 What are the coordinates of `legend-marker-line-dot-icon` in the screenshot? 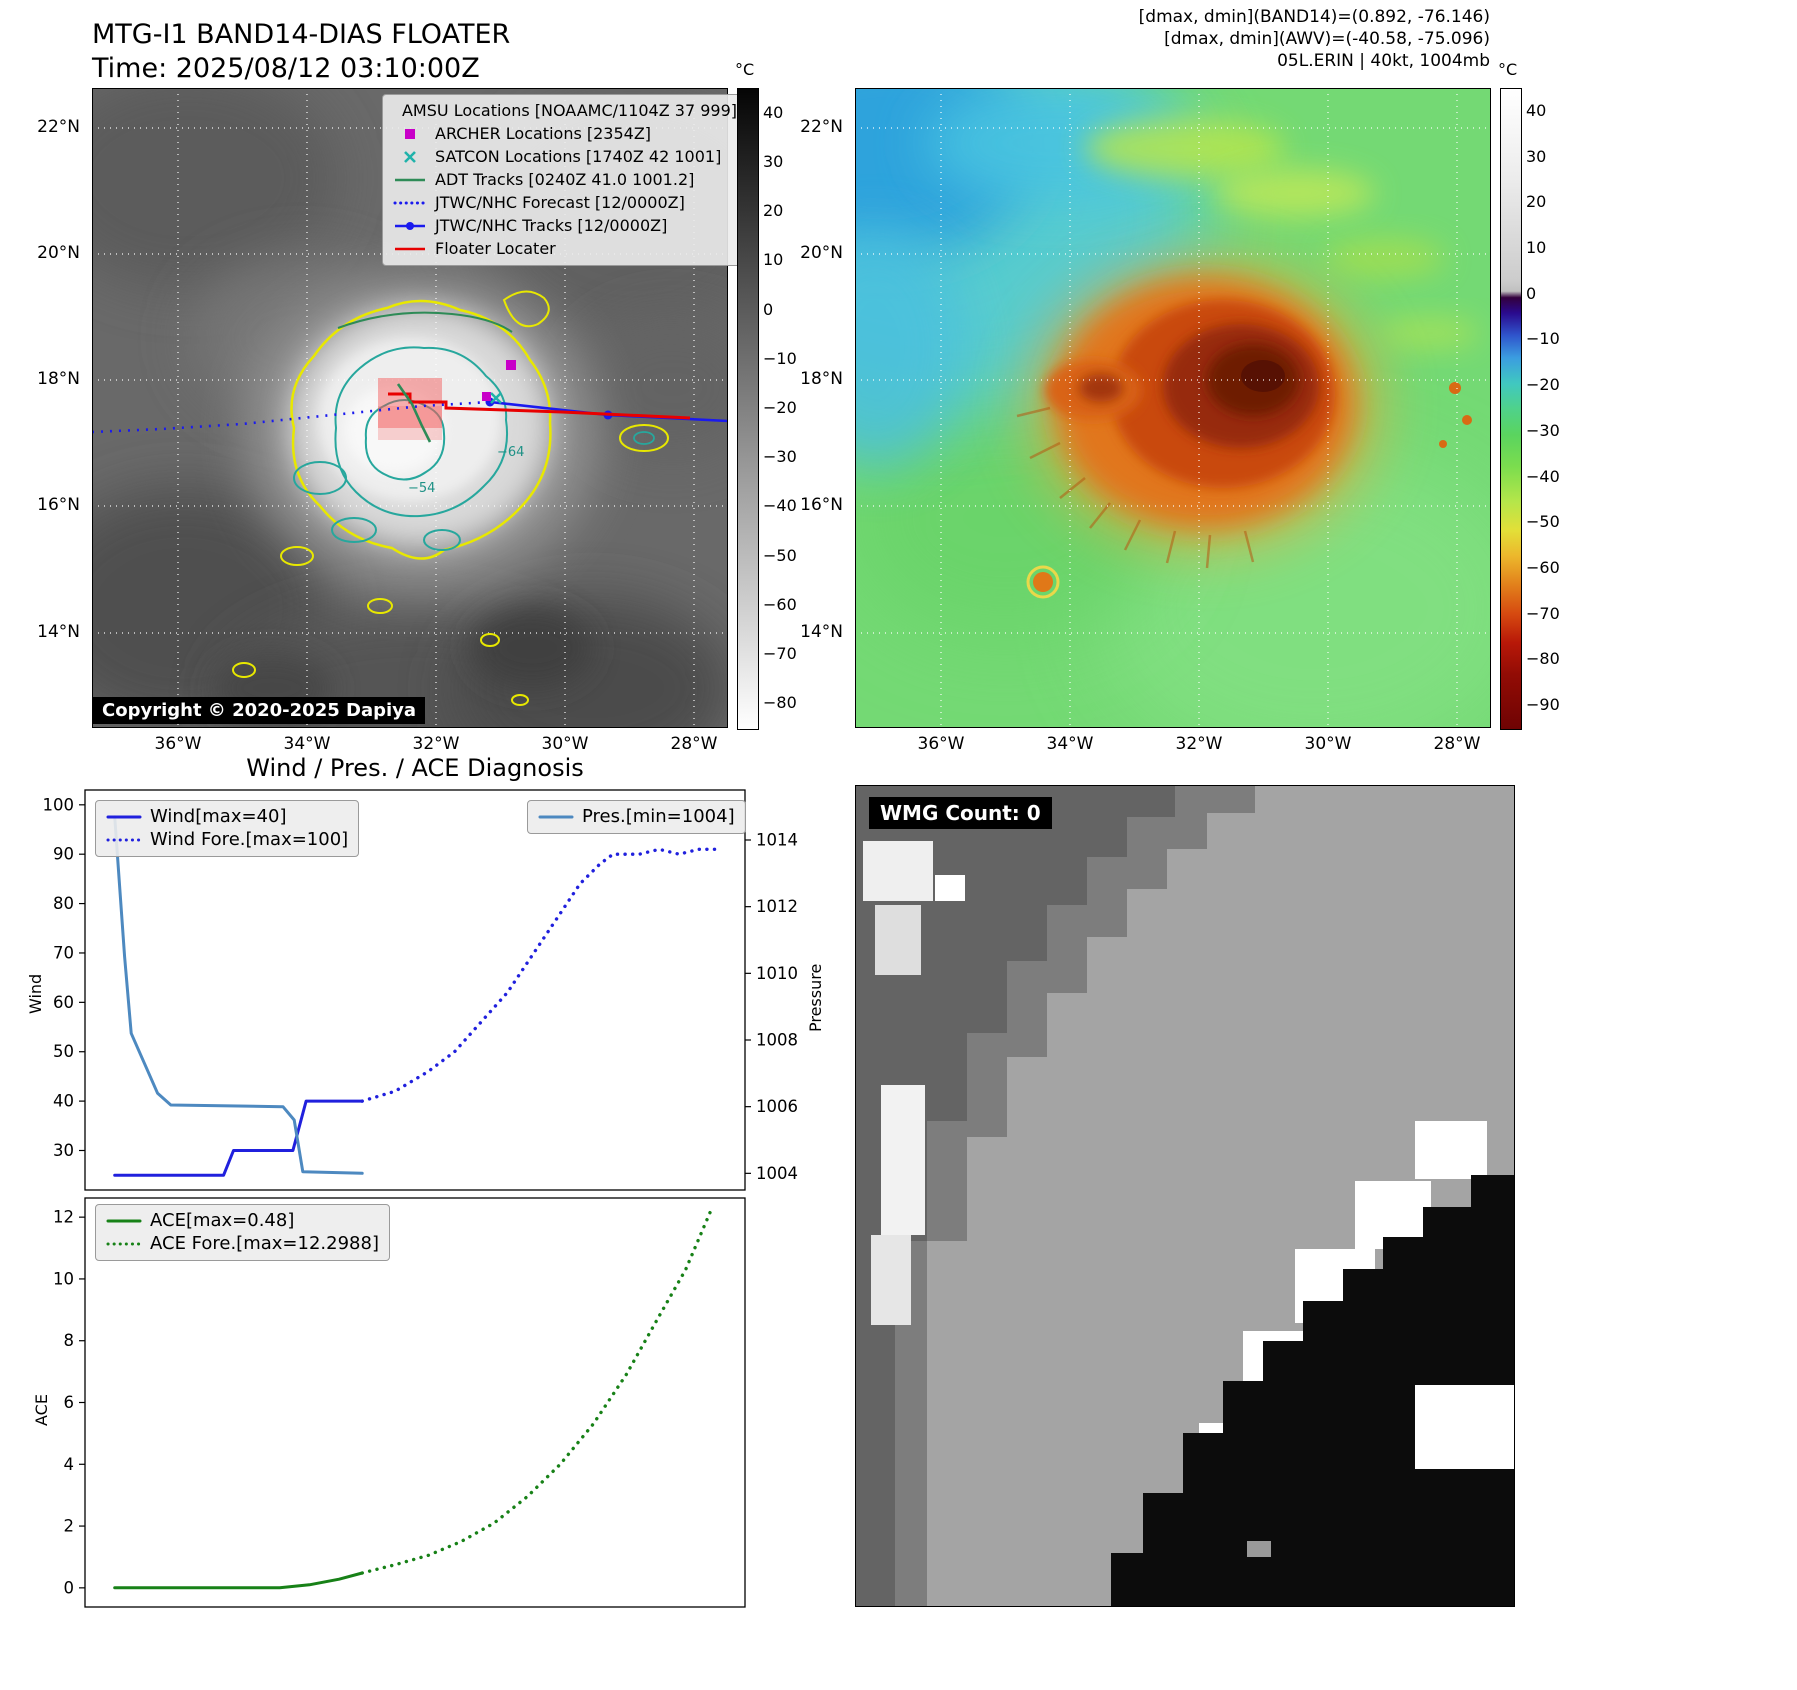 It's located at (410, 226).